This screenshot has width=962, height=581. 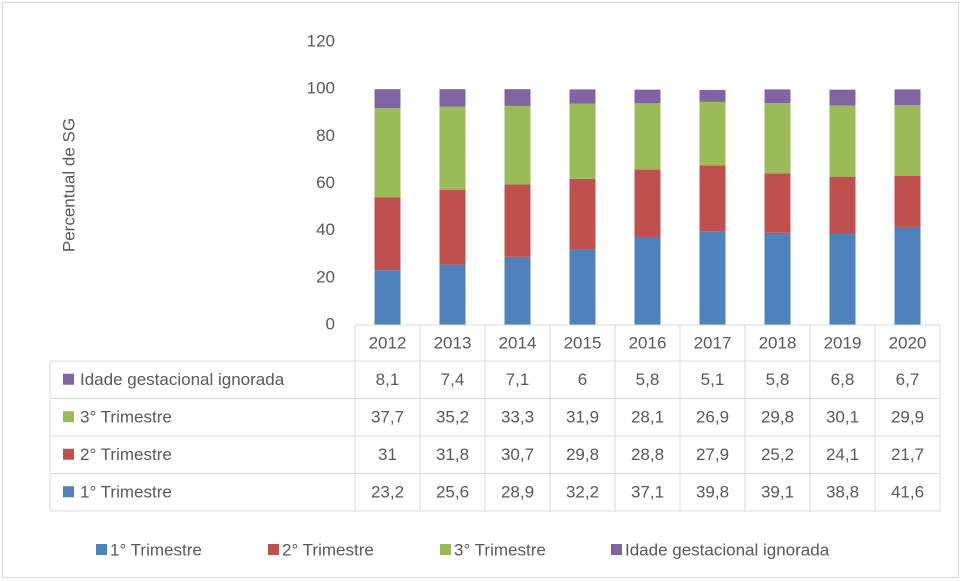 I want to click on y-tick-label: 100, so click(x=321, y=88).